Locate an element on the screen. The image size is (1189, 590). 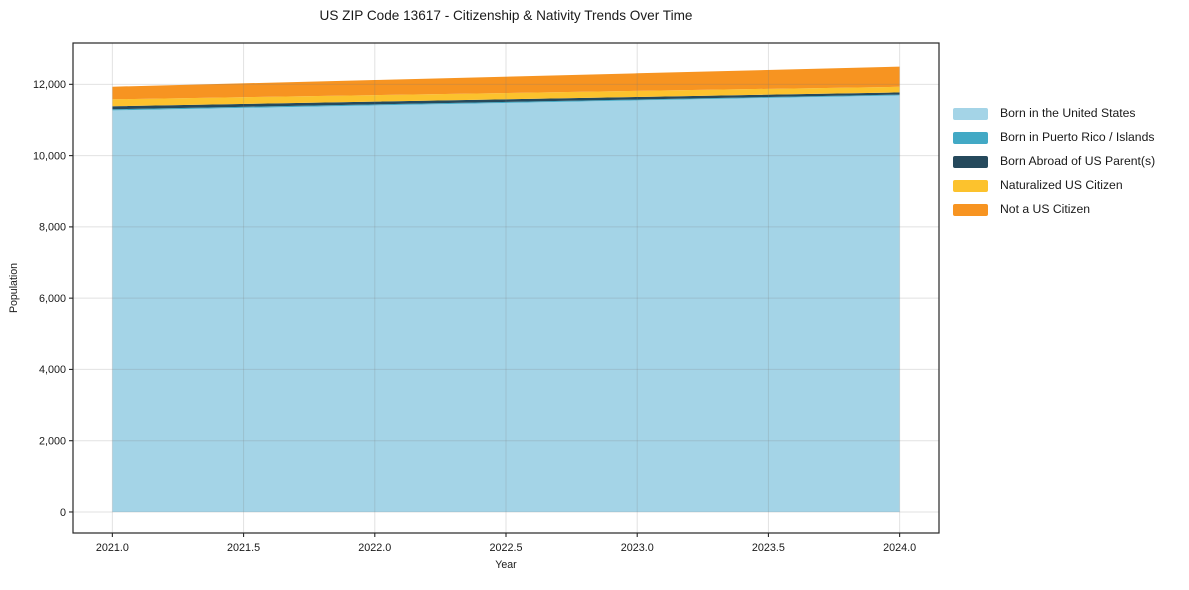
y-tick-label: 2,000 is located at coordinates (52, 442).